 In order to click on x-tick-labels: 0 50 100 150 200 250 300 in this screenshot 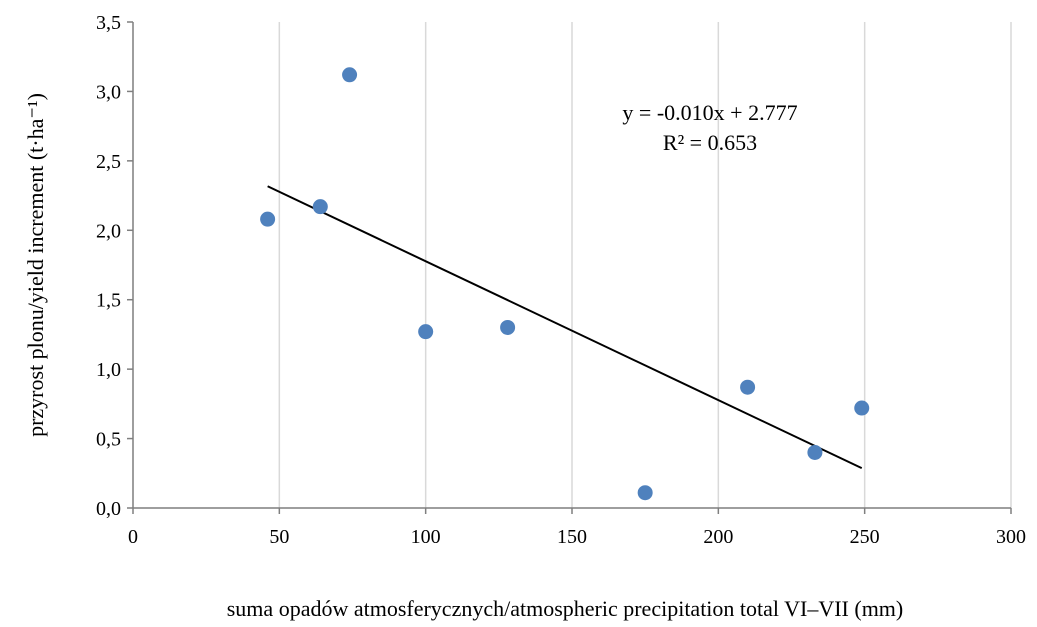, I will do `click(577, 537)`.